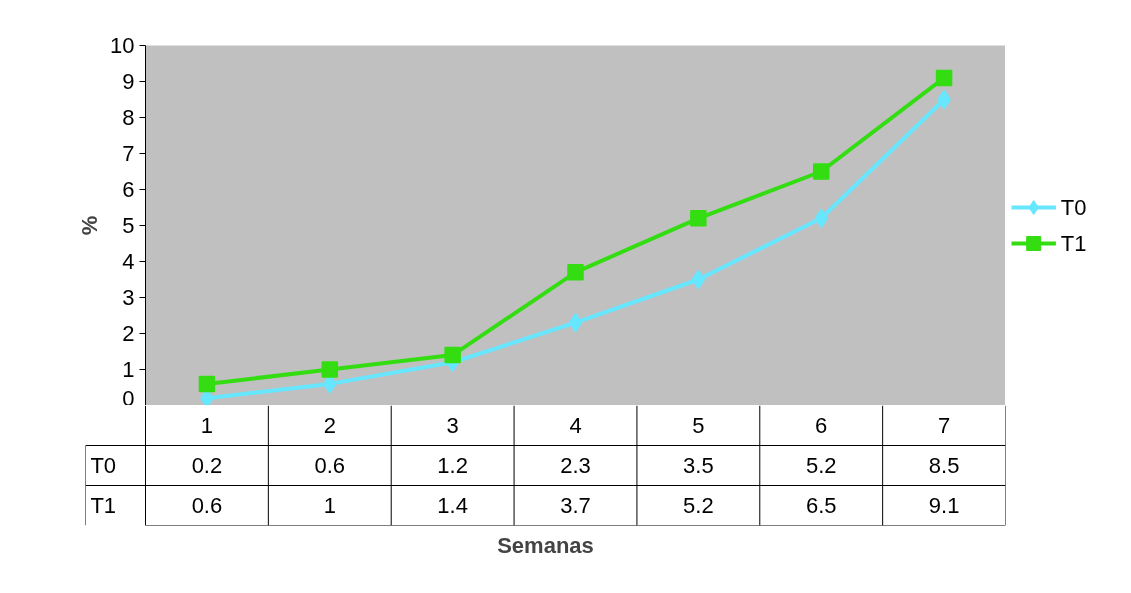 The width and height of the screenshot is (1131, 593). Describe the element at coordinates (128, 81) in the screenshot. I see `y-tick-label: 9` at that location.